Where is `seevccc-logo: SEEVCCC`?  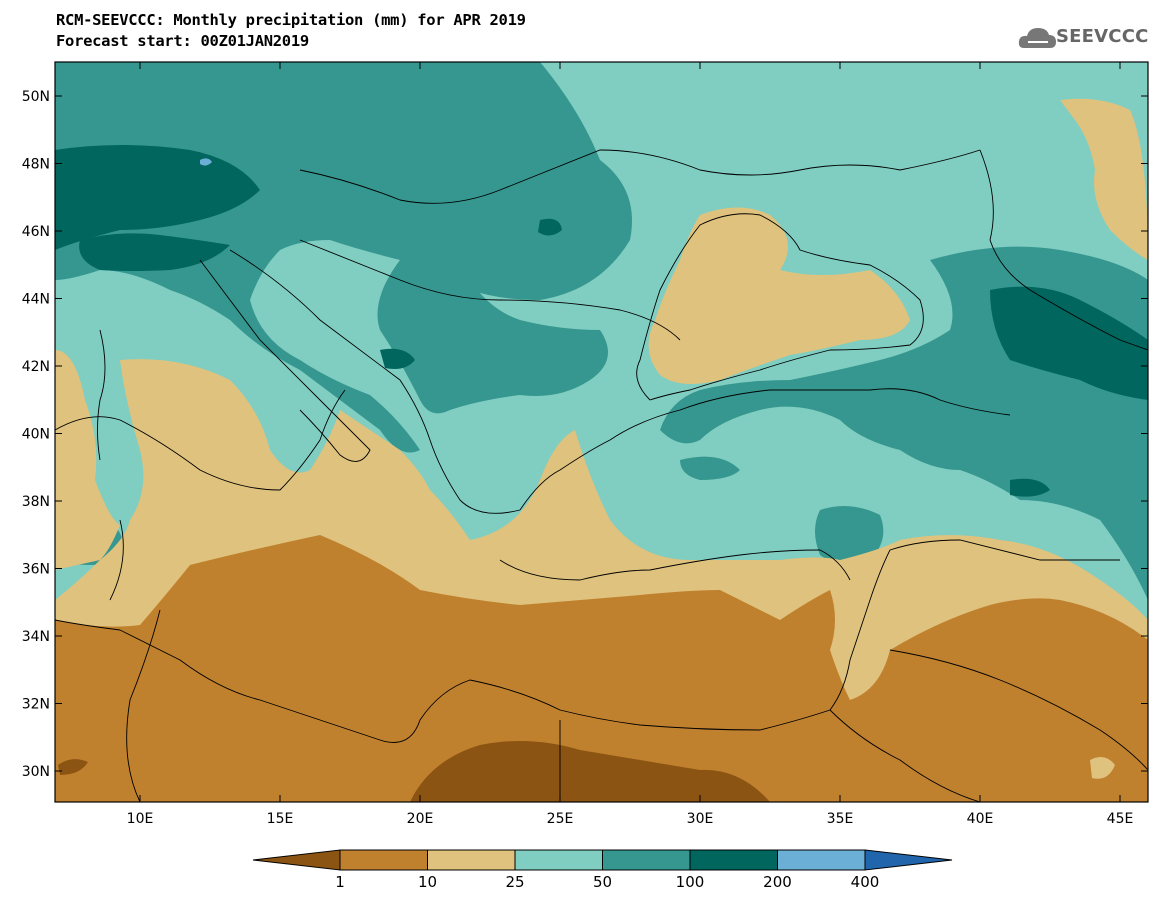
seevccc-logo: SEEVCCC is located at coordinates (1085, 39).